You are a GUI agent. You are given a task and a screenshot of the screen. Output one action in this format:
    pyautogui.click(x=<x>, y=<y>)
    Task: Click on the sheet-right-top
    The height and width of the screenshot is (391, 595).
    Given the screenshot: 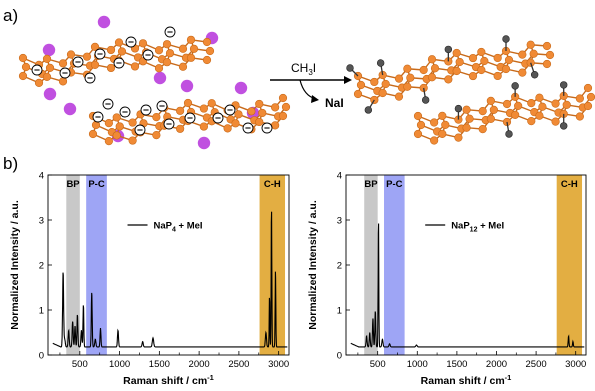 What is the action you would take?
    pyautogui.click(x=454, y=72)
    